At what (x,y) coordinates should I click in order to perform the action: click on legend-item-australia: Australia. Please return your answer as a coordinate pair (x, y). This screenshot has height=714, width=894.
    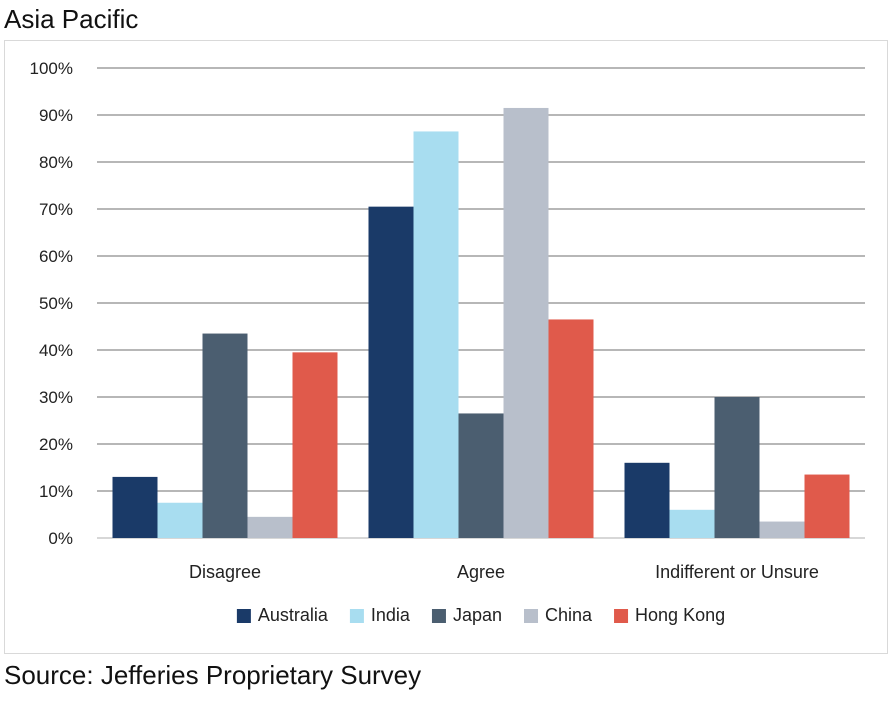
    Looking at the image, I should click on (282, 615).